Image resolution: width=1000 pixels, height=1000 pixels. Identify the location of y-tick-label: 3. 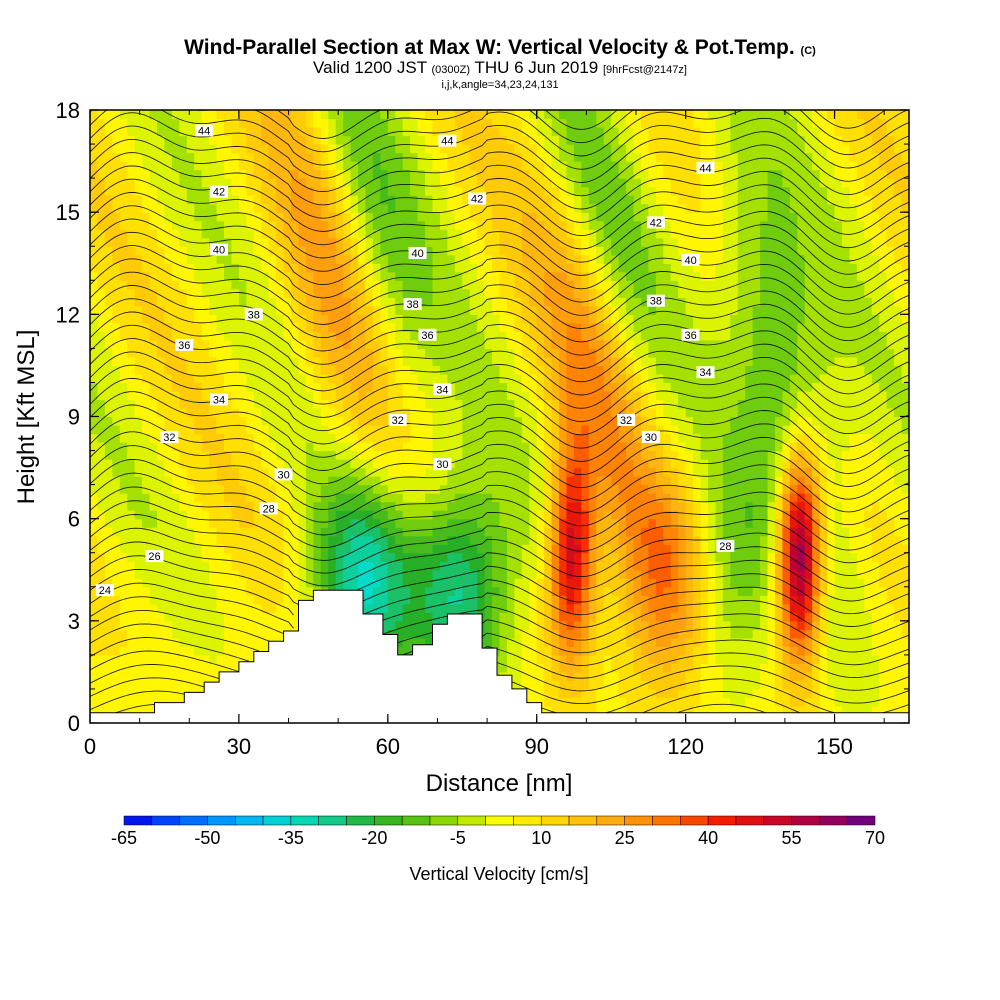
(74, 621).